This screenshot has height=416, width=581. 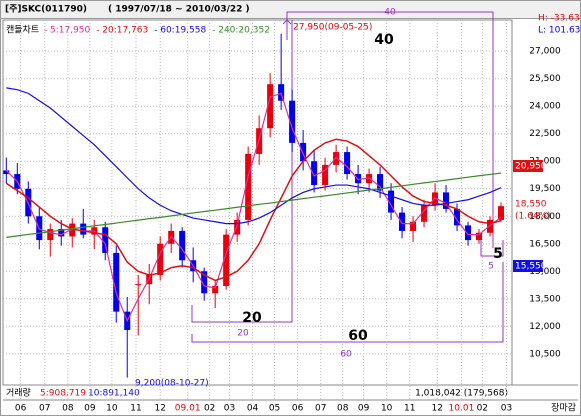 I want to click on annotation: 27,950(09-05-25), so click(x=332, y=28).